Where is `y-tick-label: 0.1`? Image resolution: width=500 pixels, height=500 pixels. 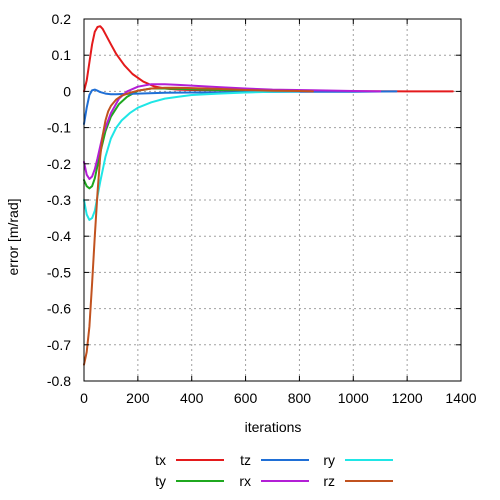
y-tick-label: 0.1 is located at coordinates (62, 55).